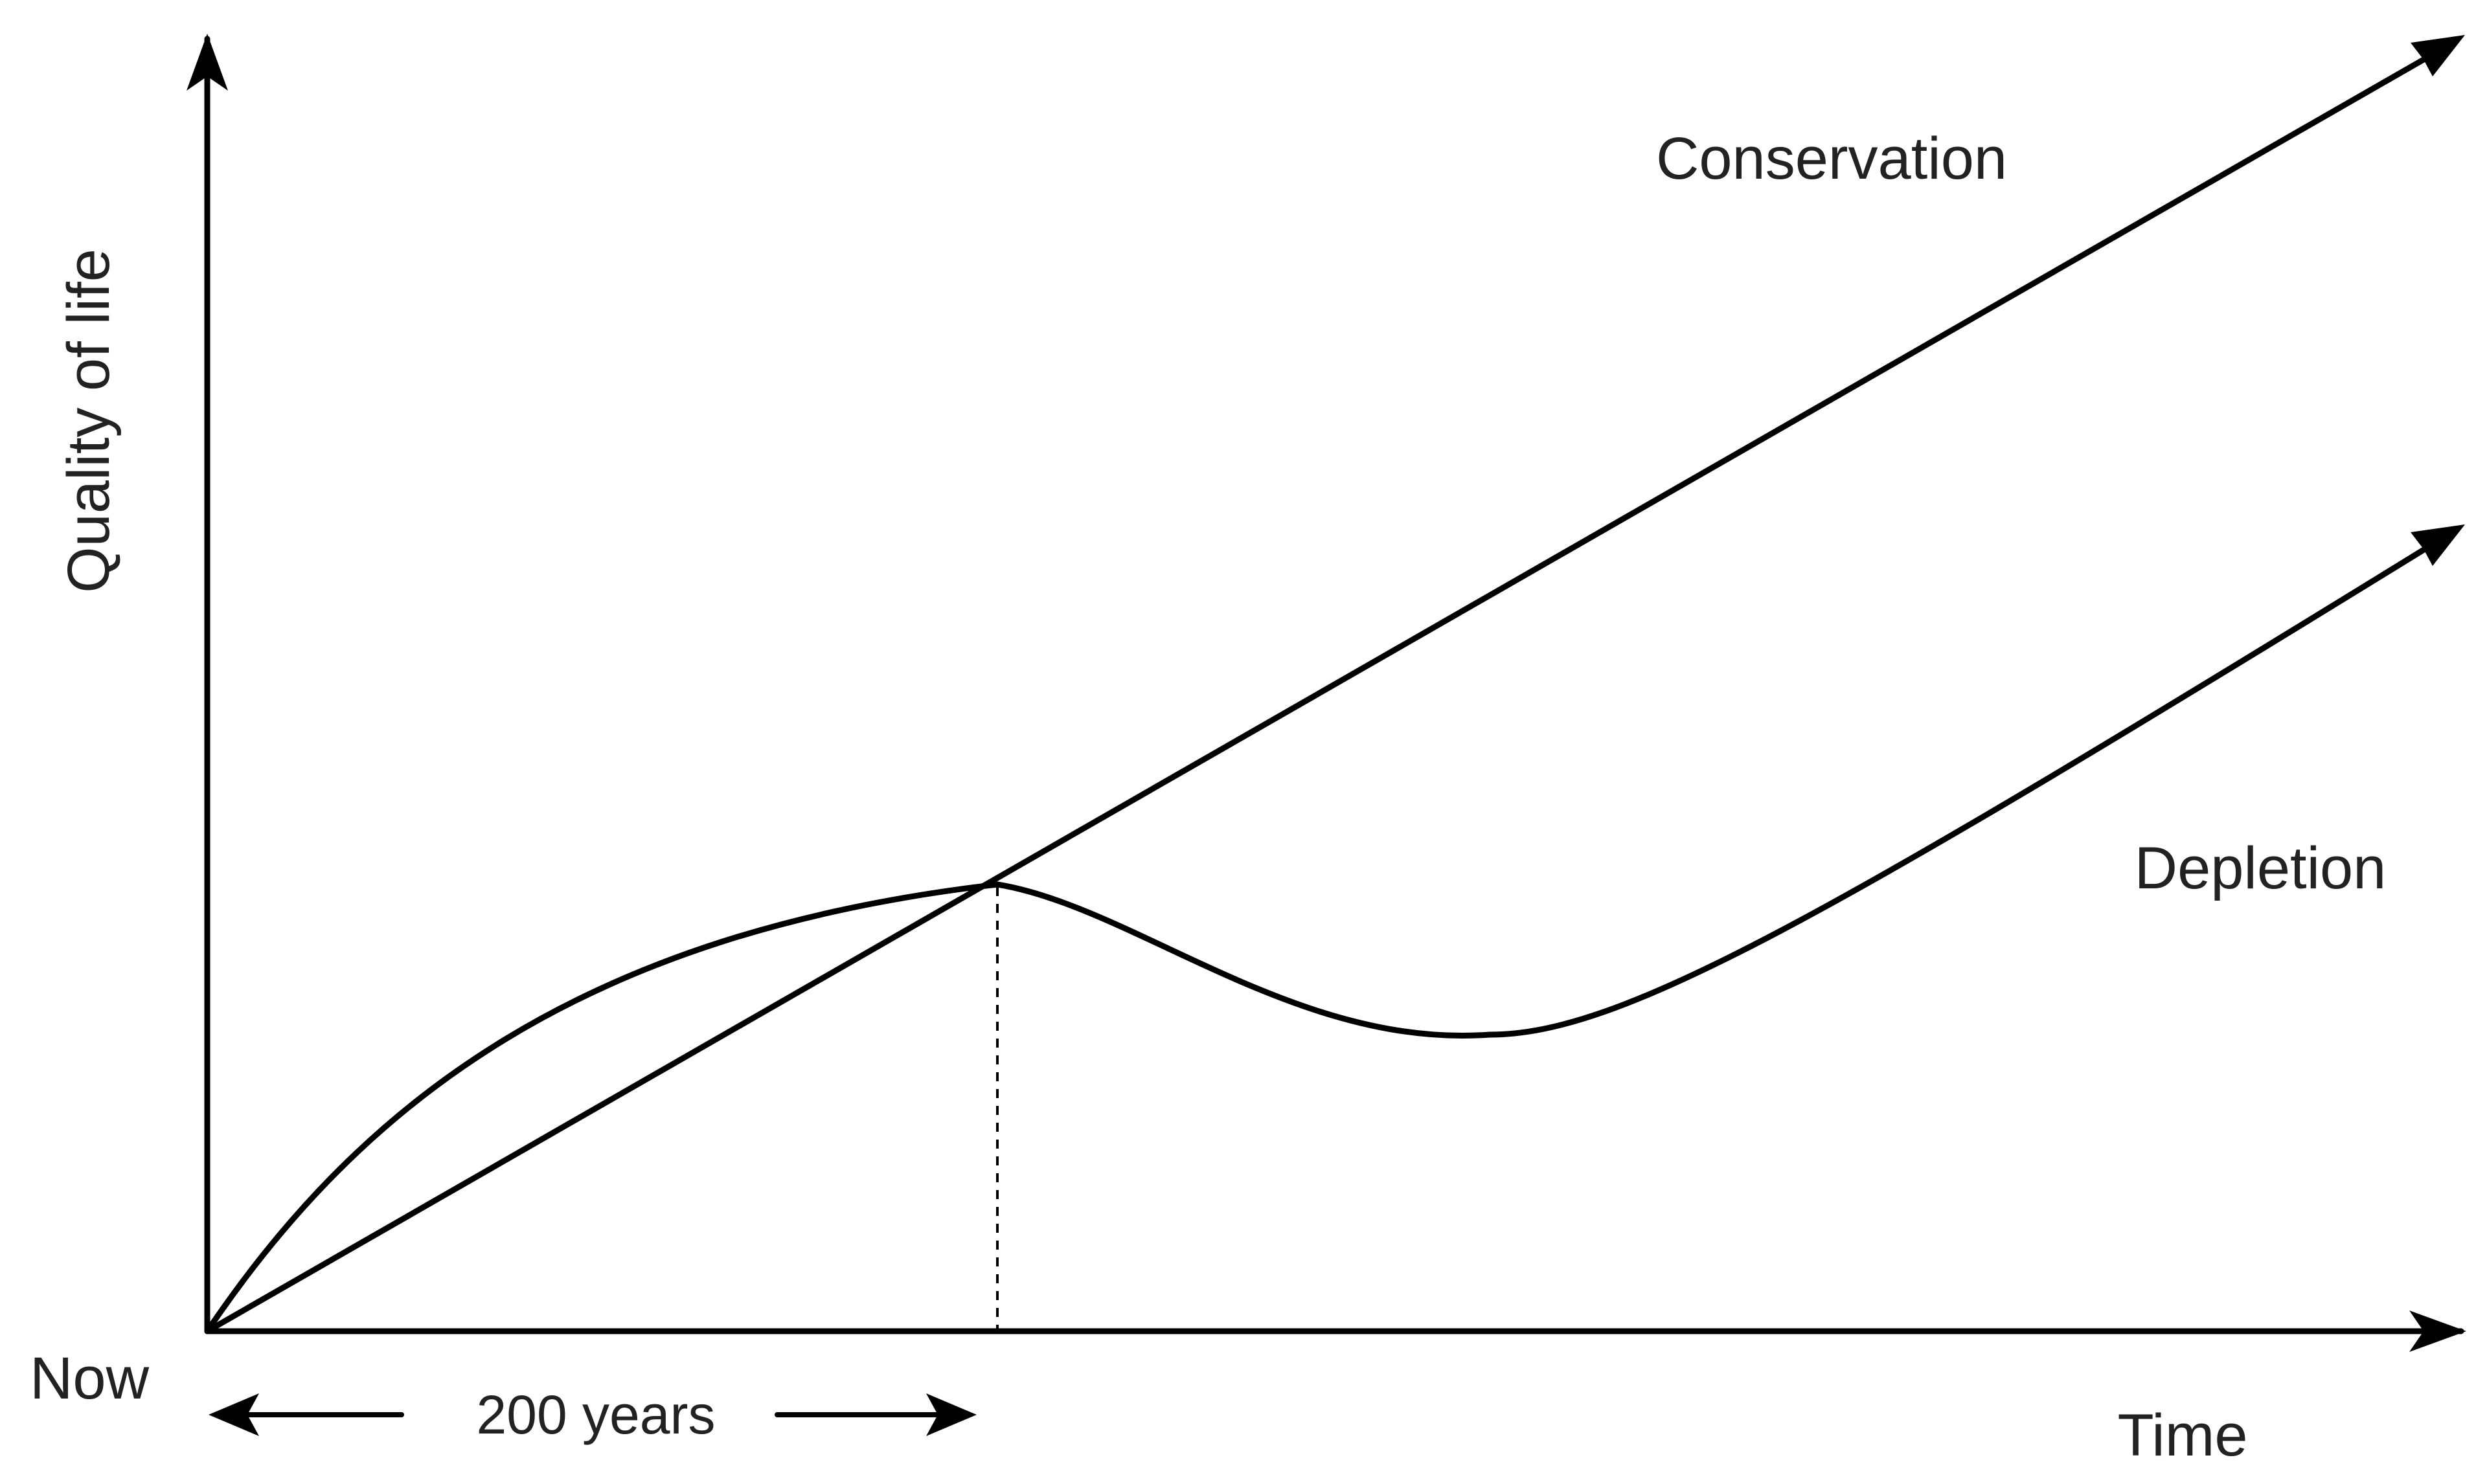 Image resolution: width=2487 pixels, height=1484 pixels. Describe the element at coordinates (596, 1414) in the screenshot. I see `span-label: 200 years` at that location.